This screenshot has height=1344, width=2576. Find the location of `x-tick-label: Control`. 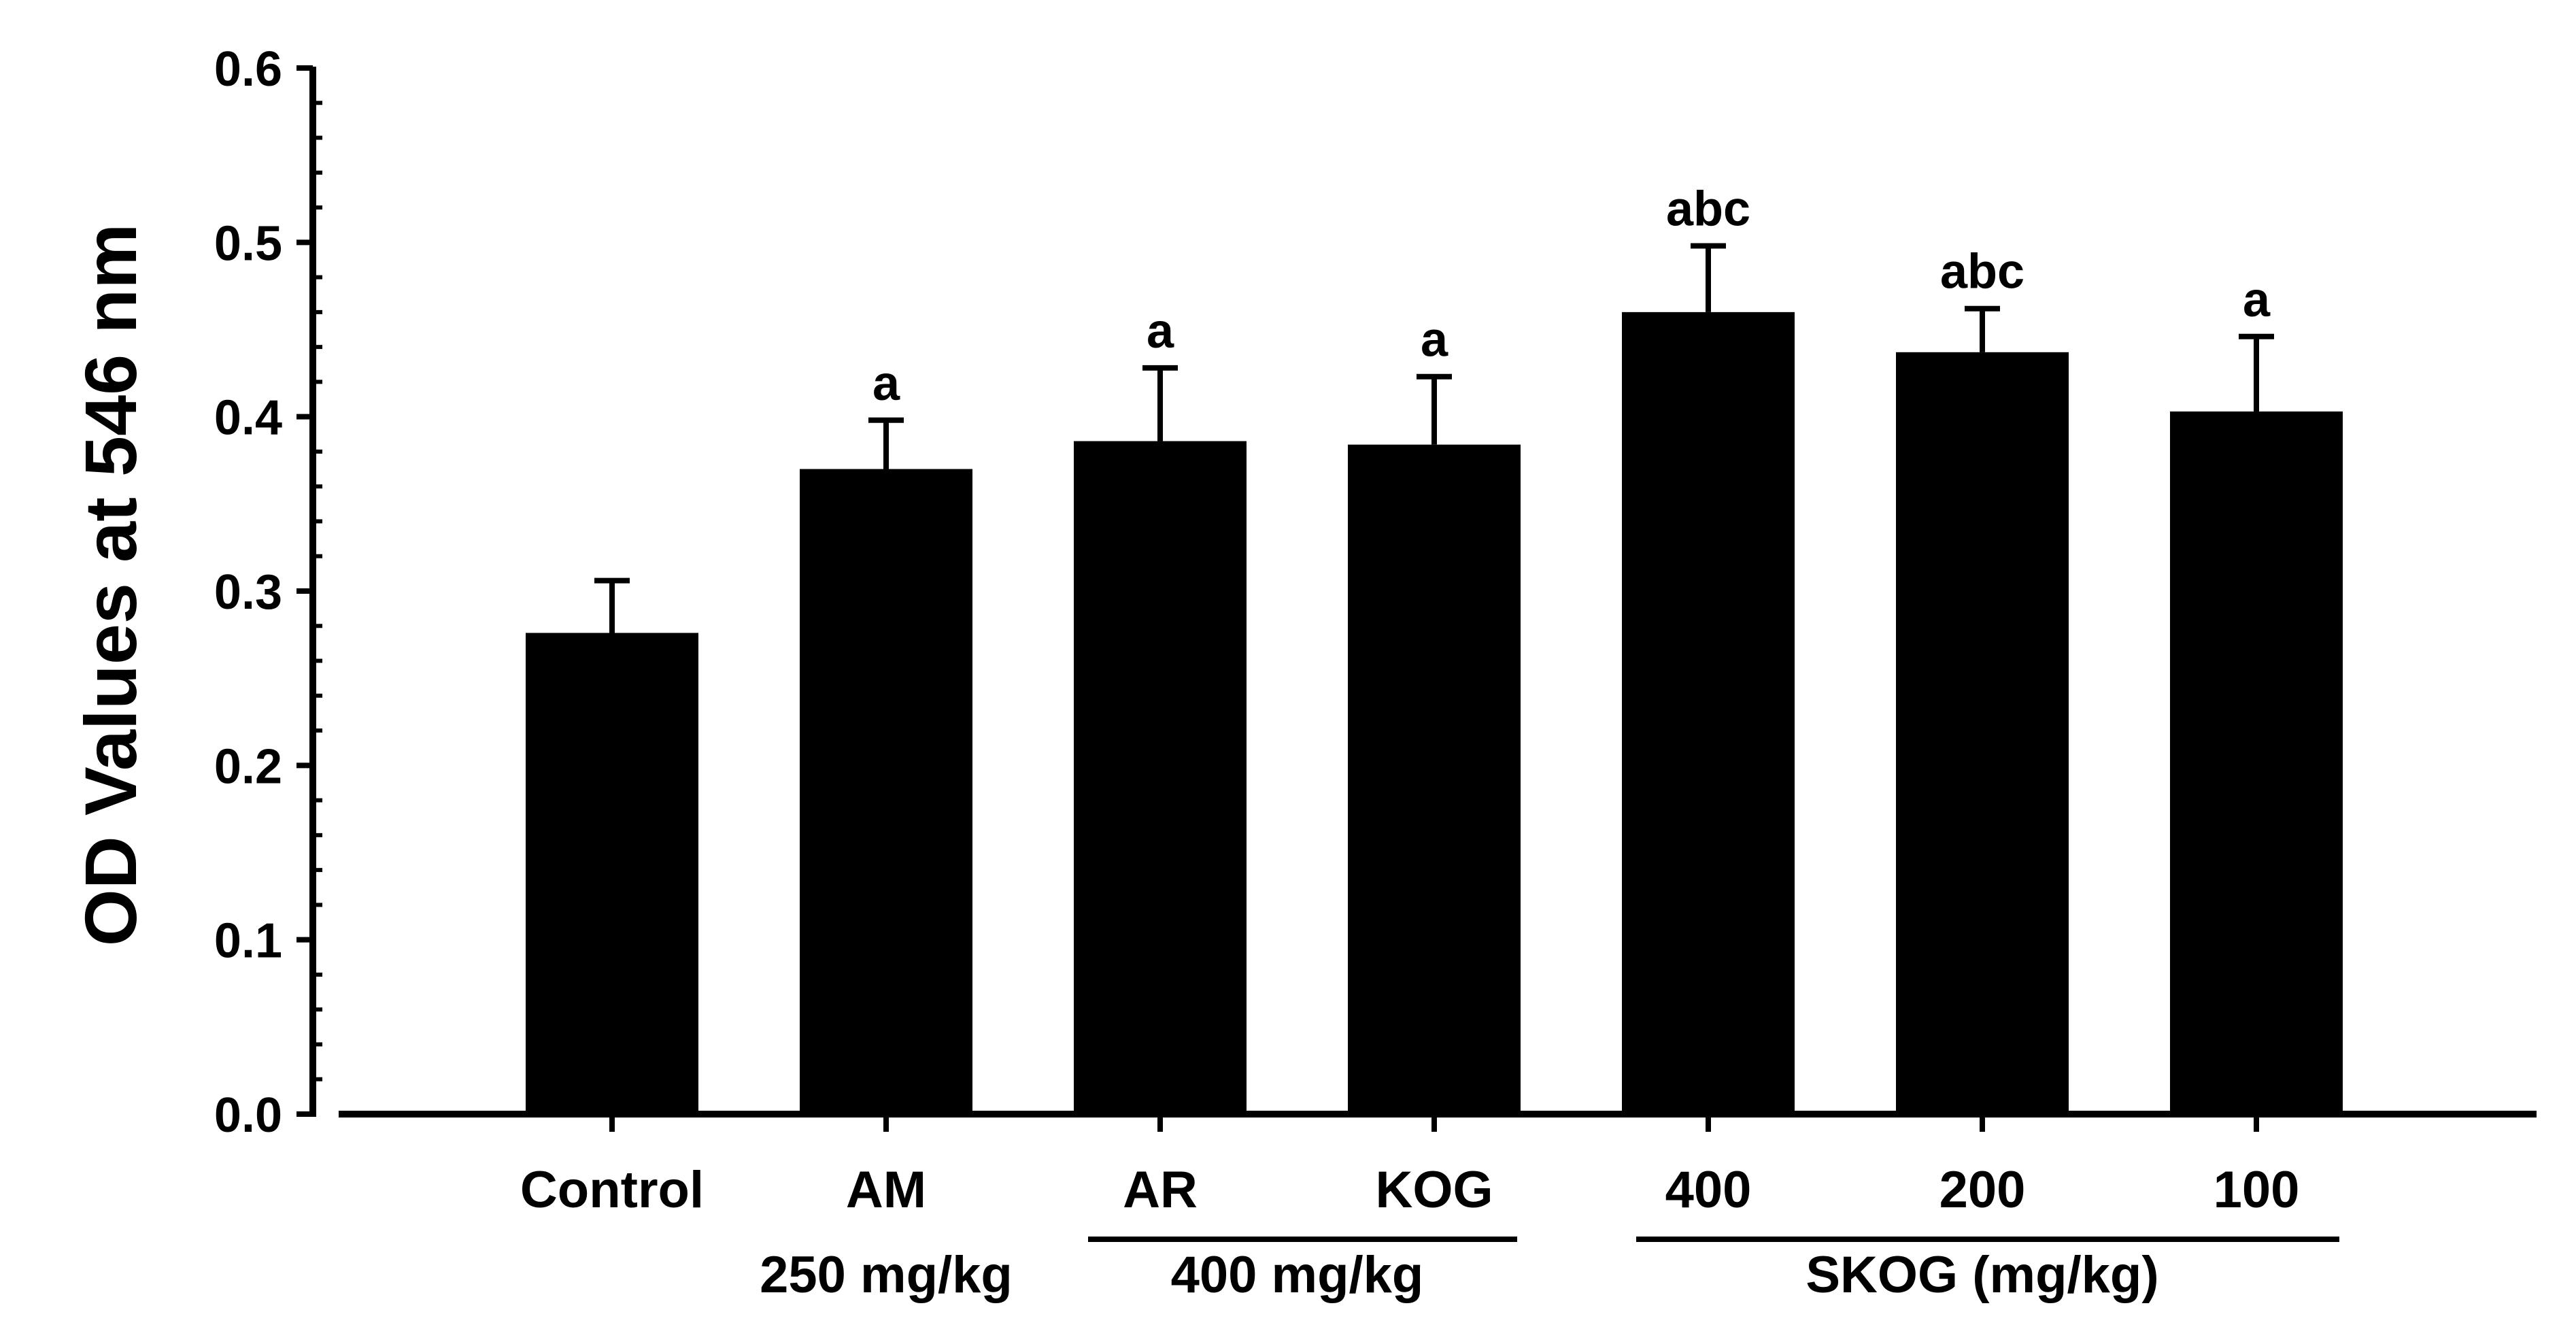

x-tick-label: Control is located at coordinates (612, 1190).